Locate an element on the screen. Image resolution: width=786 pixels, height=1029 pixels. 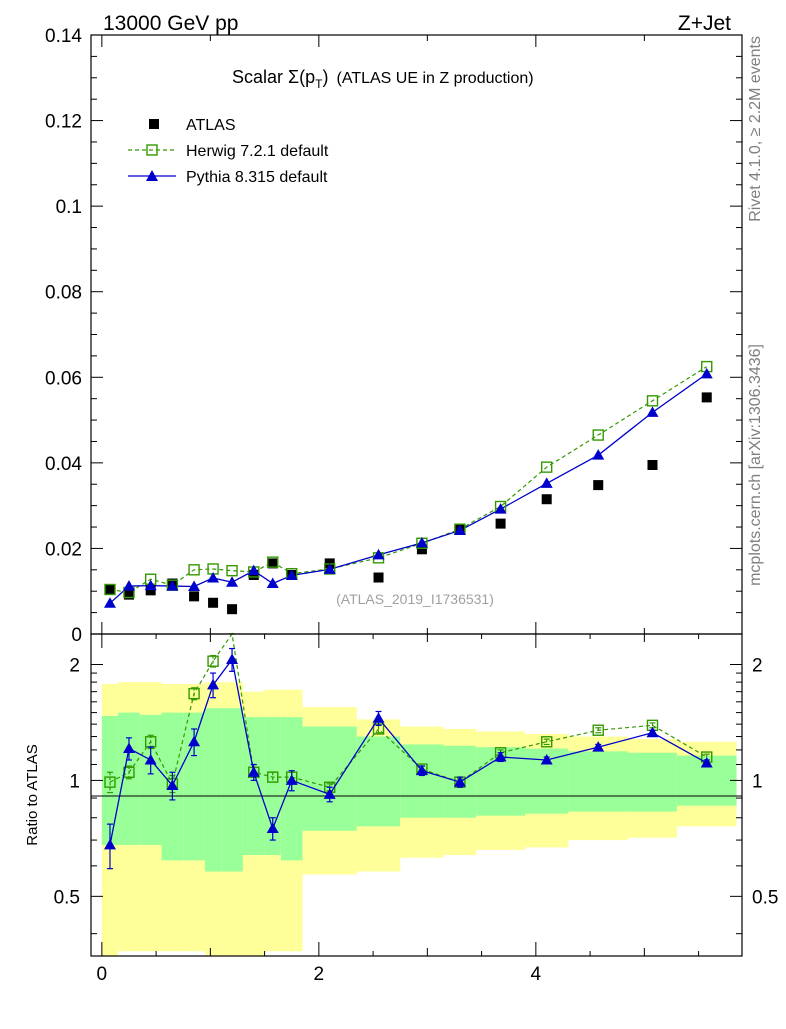
ratio-ytick-label-right: 2 is located at coordinates (757, 665).